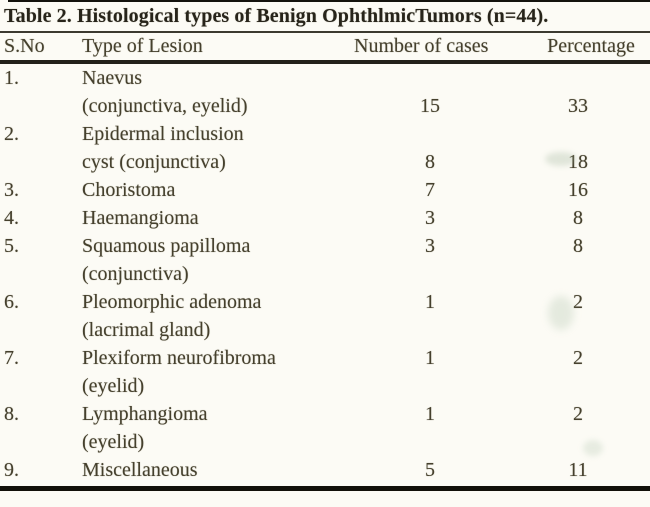  What do you see at coordinates (325, 246) in the screenshot?
I see `row-line: 5. Squamous papilloma 3 8` at bounding box center [325, 246].